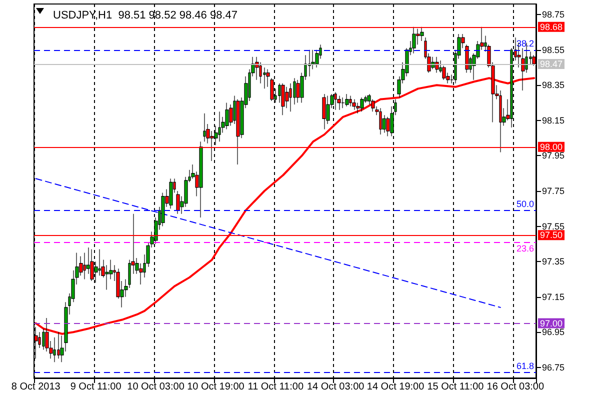  I want to click on x-tick-label: 9 Oct 11:00, so click(96, 387).